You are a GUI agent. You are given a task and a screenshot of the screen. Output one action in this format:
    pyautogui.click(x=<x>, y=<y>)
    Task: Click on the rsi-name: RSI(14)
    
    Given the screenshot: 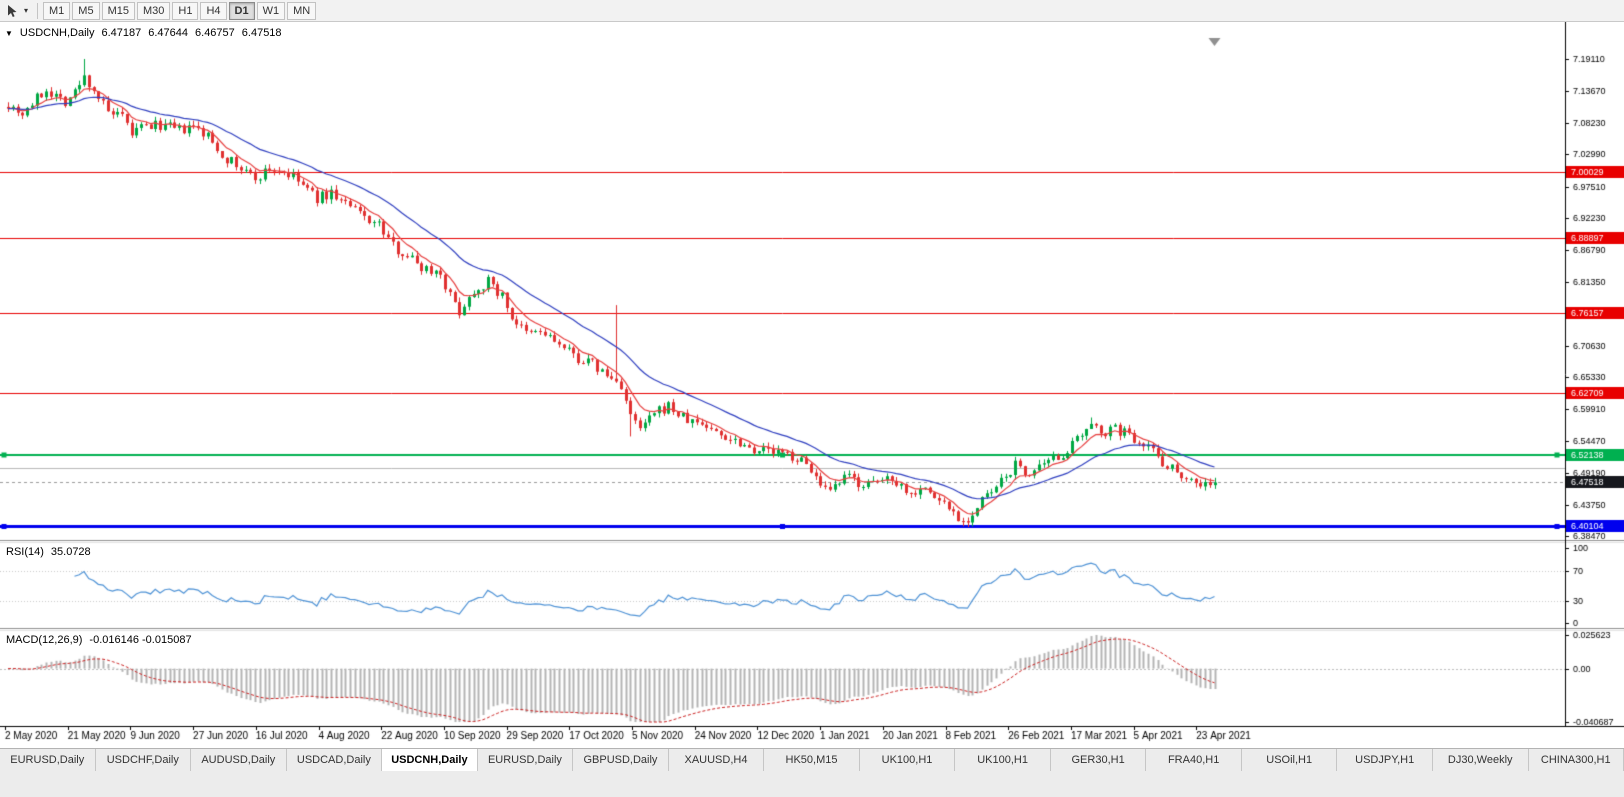 What is the action you would take?
    pyautogui.click(x=25, y=552)
    